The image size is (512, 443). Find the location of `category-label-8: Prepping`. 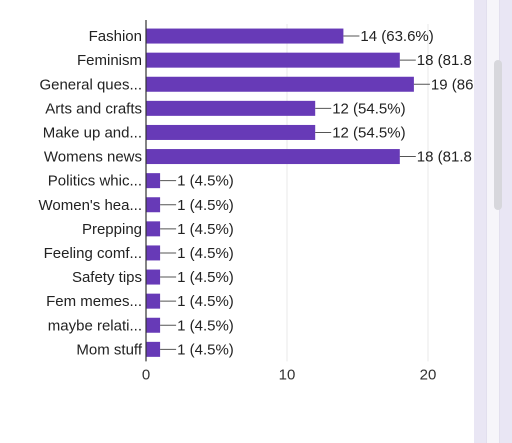

category-label-8: Prepping is located at coordinates (112, 229).